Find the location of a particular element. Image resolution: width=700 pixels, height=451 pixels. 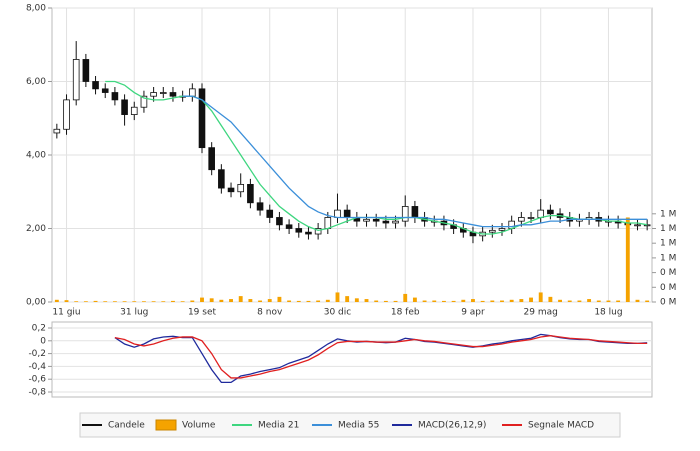

series-line is located at coordinates (381, 357).